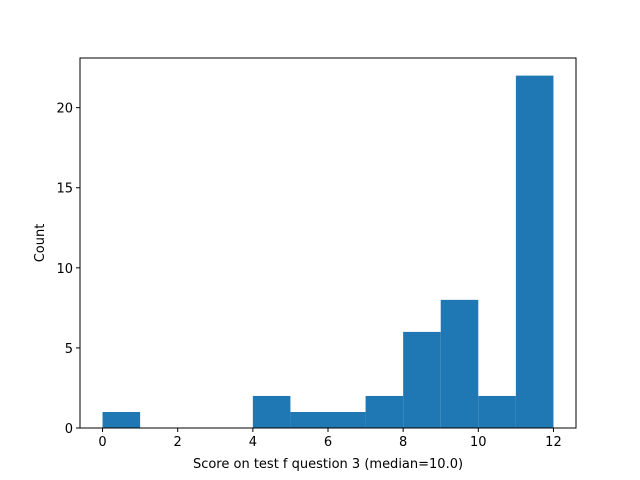 The height and width of the screenshot is (480, 640). What do you see at coordinates (328, 442) in the screenshot?
I see `x-tick-label: 6` at bounding box center [328, 442].